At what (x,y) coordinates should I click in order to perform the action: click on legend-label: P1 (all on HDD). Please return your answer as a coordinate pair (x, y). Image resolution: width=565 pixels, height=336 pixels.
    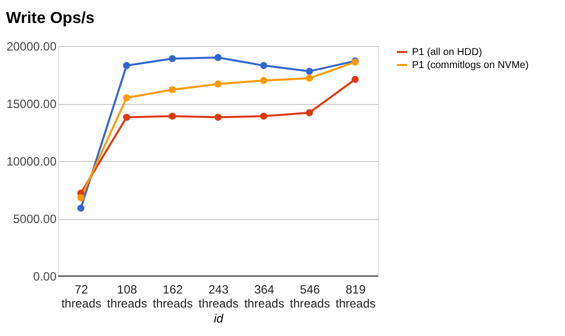
    Looking at the image, I should click on (447, 52).